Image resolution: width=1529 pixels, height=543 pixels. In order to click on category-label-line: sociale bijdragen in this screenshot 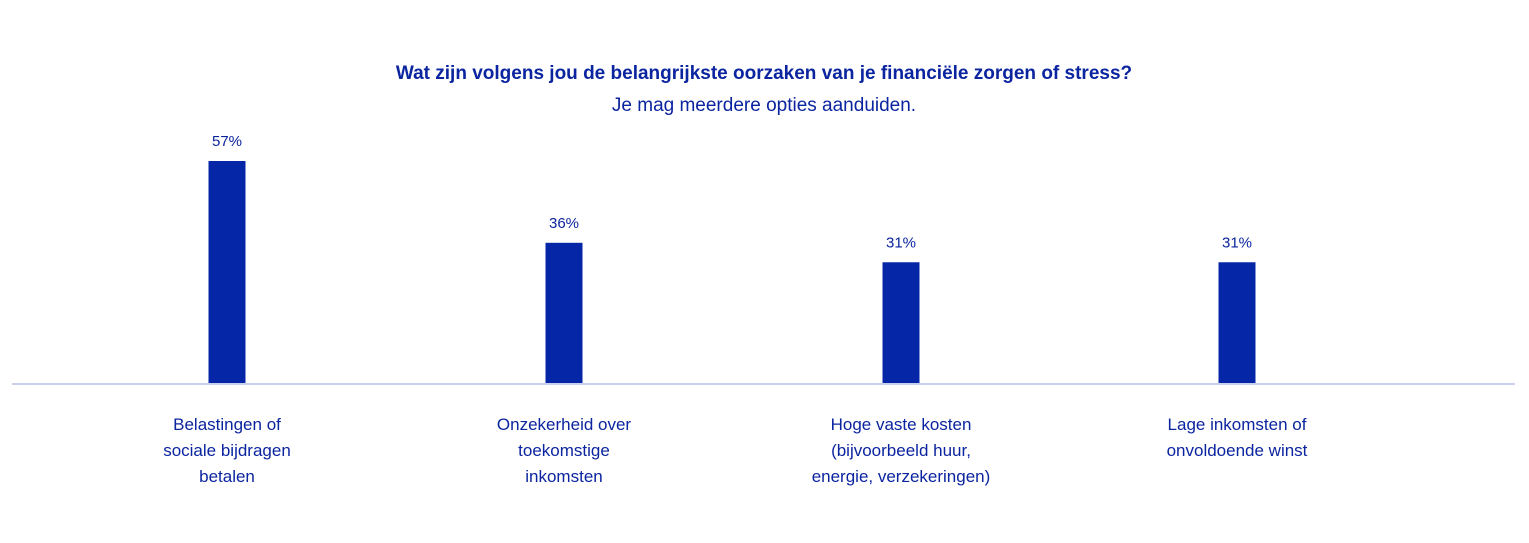, I will do `click(227, 450)`.